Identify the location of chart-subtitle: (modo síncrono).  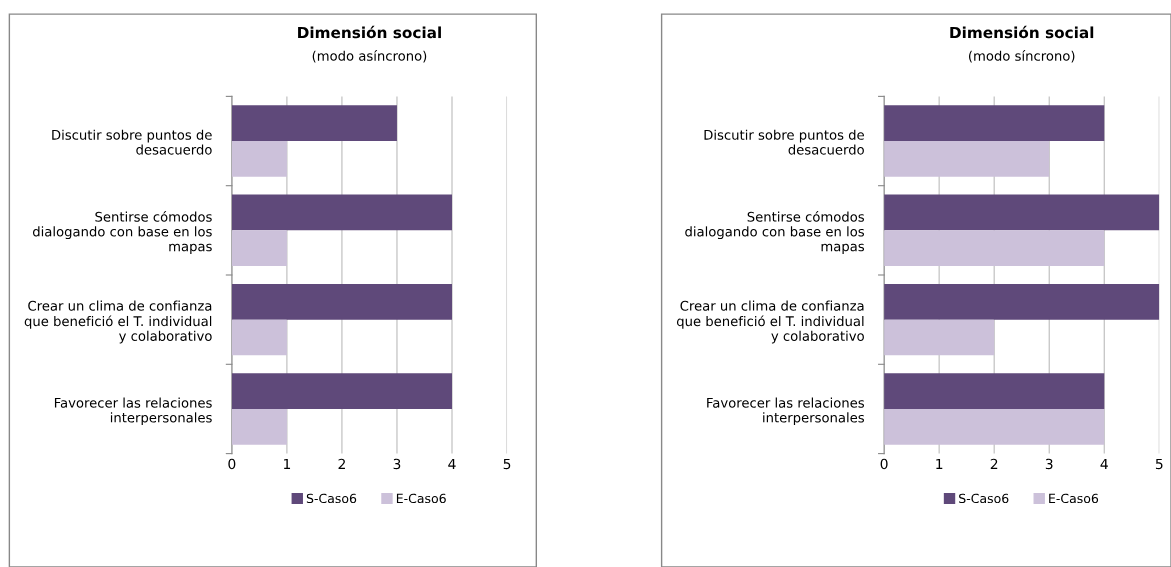
(1022, 56).